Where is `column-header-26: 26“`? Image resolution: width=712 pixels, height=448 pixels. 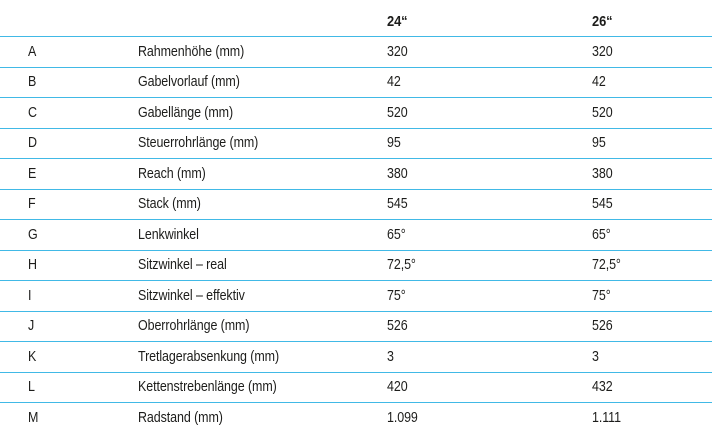
column-header-26: 26“ is located at coordinates (602, 21).